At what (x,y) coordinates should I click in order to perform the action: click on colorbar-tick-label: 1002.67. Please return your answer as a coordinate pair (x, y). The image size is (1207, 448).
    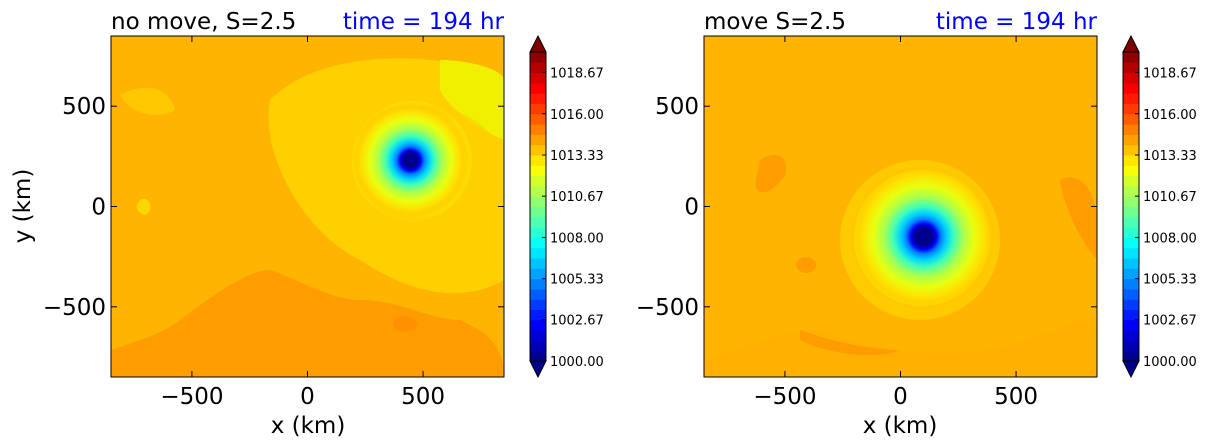
    Looking at the image, I should click on (577, 321).